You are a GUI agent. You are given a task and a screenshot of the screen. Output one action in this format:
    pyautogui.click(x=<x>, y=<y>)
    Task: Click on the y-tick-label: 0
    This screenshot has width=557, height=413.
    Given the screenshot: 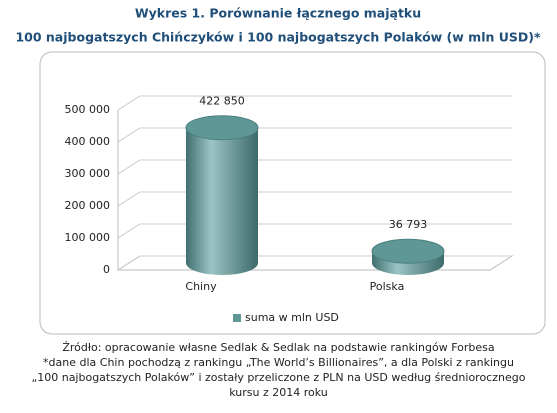 What is the action you would take?
    pyautogui.click(x=106, y=269)
    